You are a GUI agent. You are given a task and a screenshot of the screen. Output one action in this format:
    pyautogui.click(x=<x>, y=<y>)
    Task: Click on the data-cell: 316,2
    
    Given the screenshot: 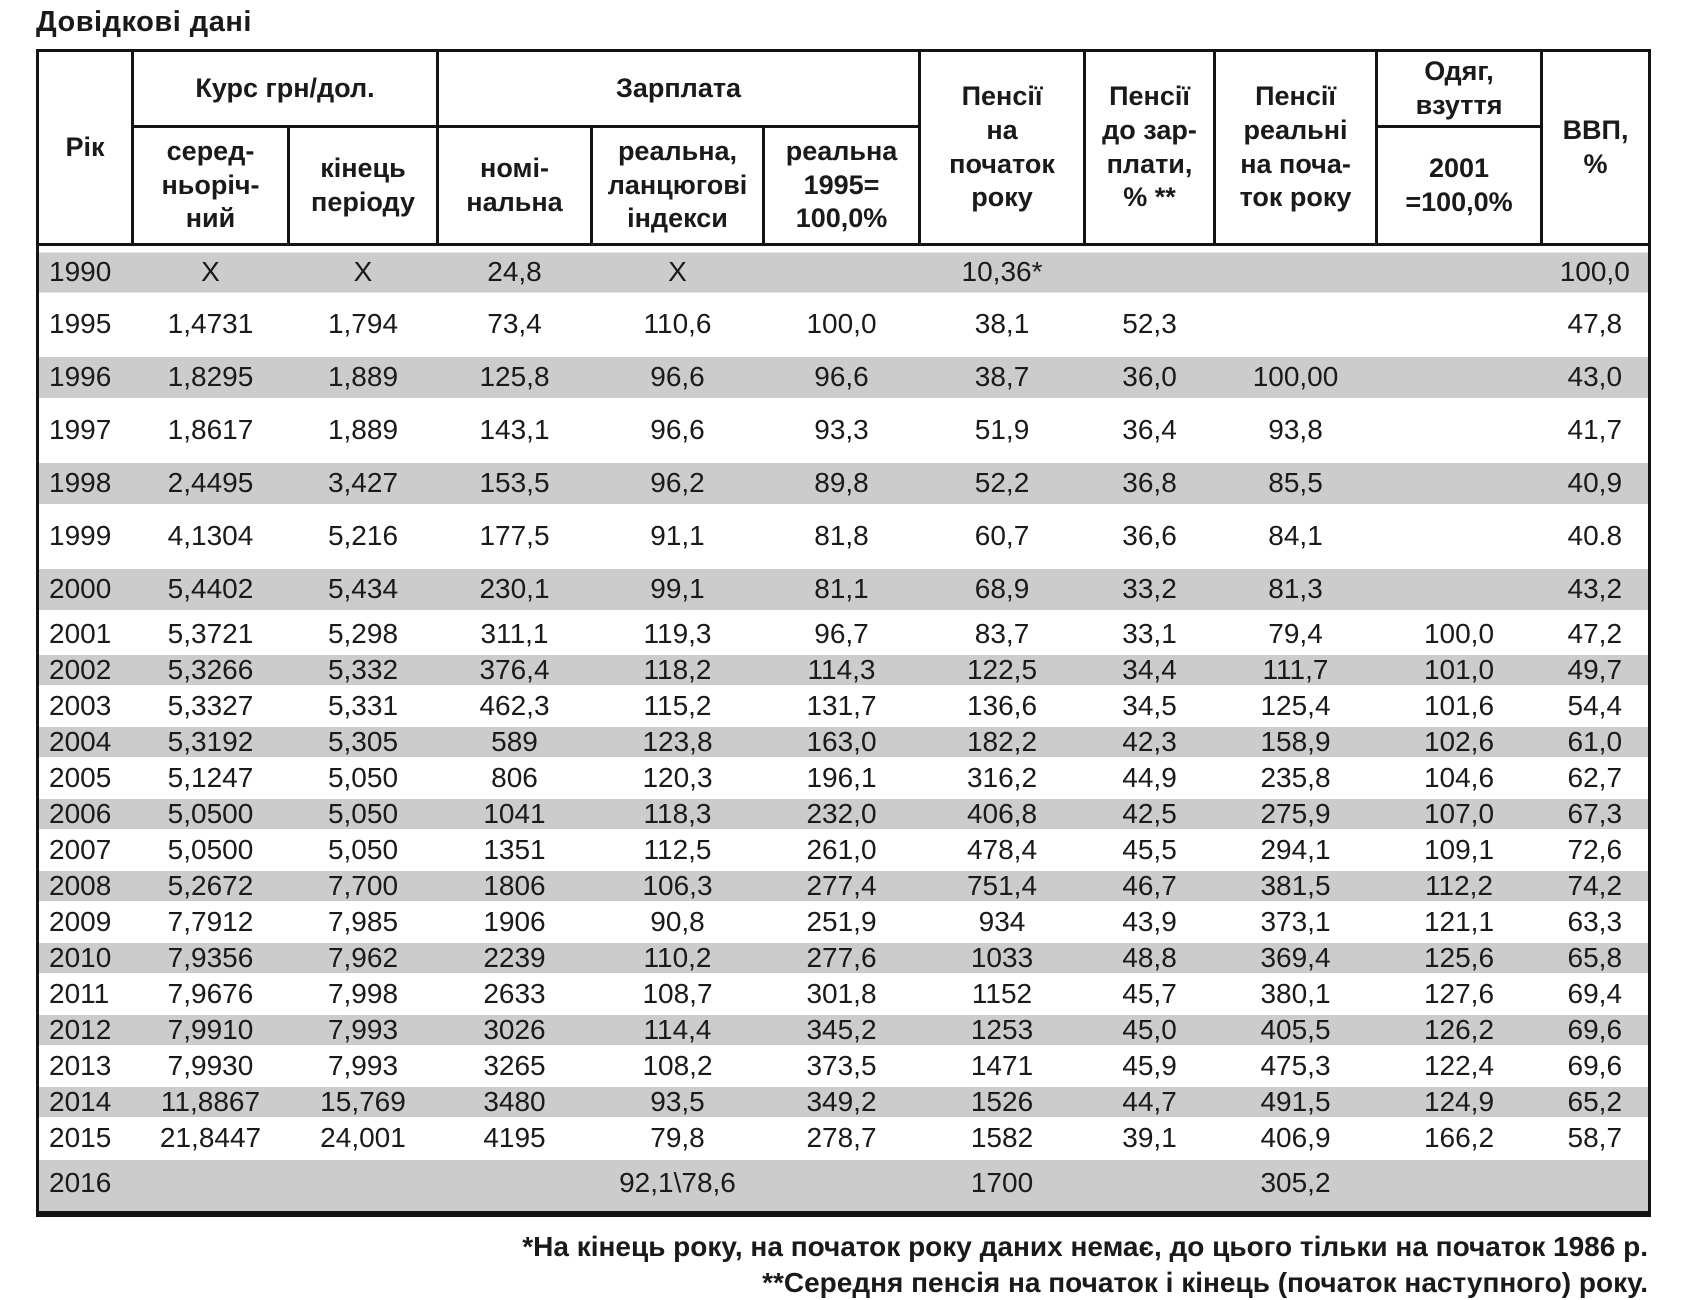 What is the action you would take?
    pyautogui.click(x=1002, y=777)
    